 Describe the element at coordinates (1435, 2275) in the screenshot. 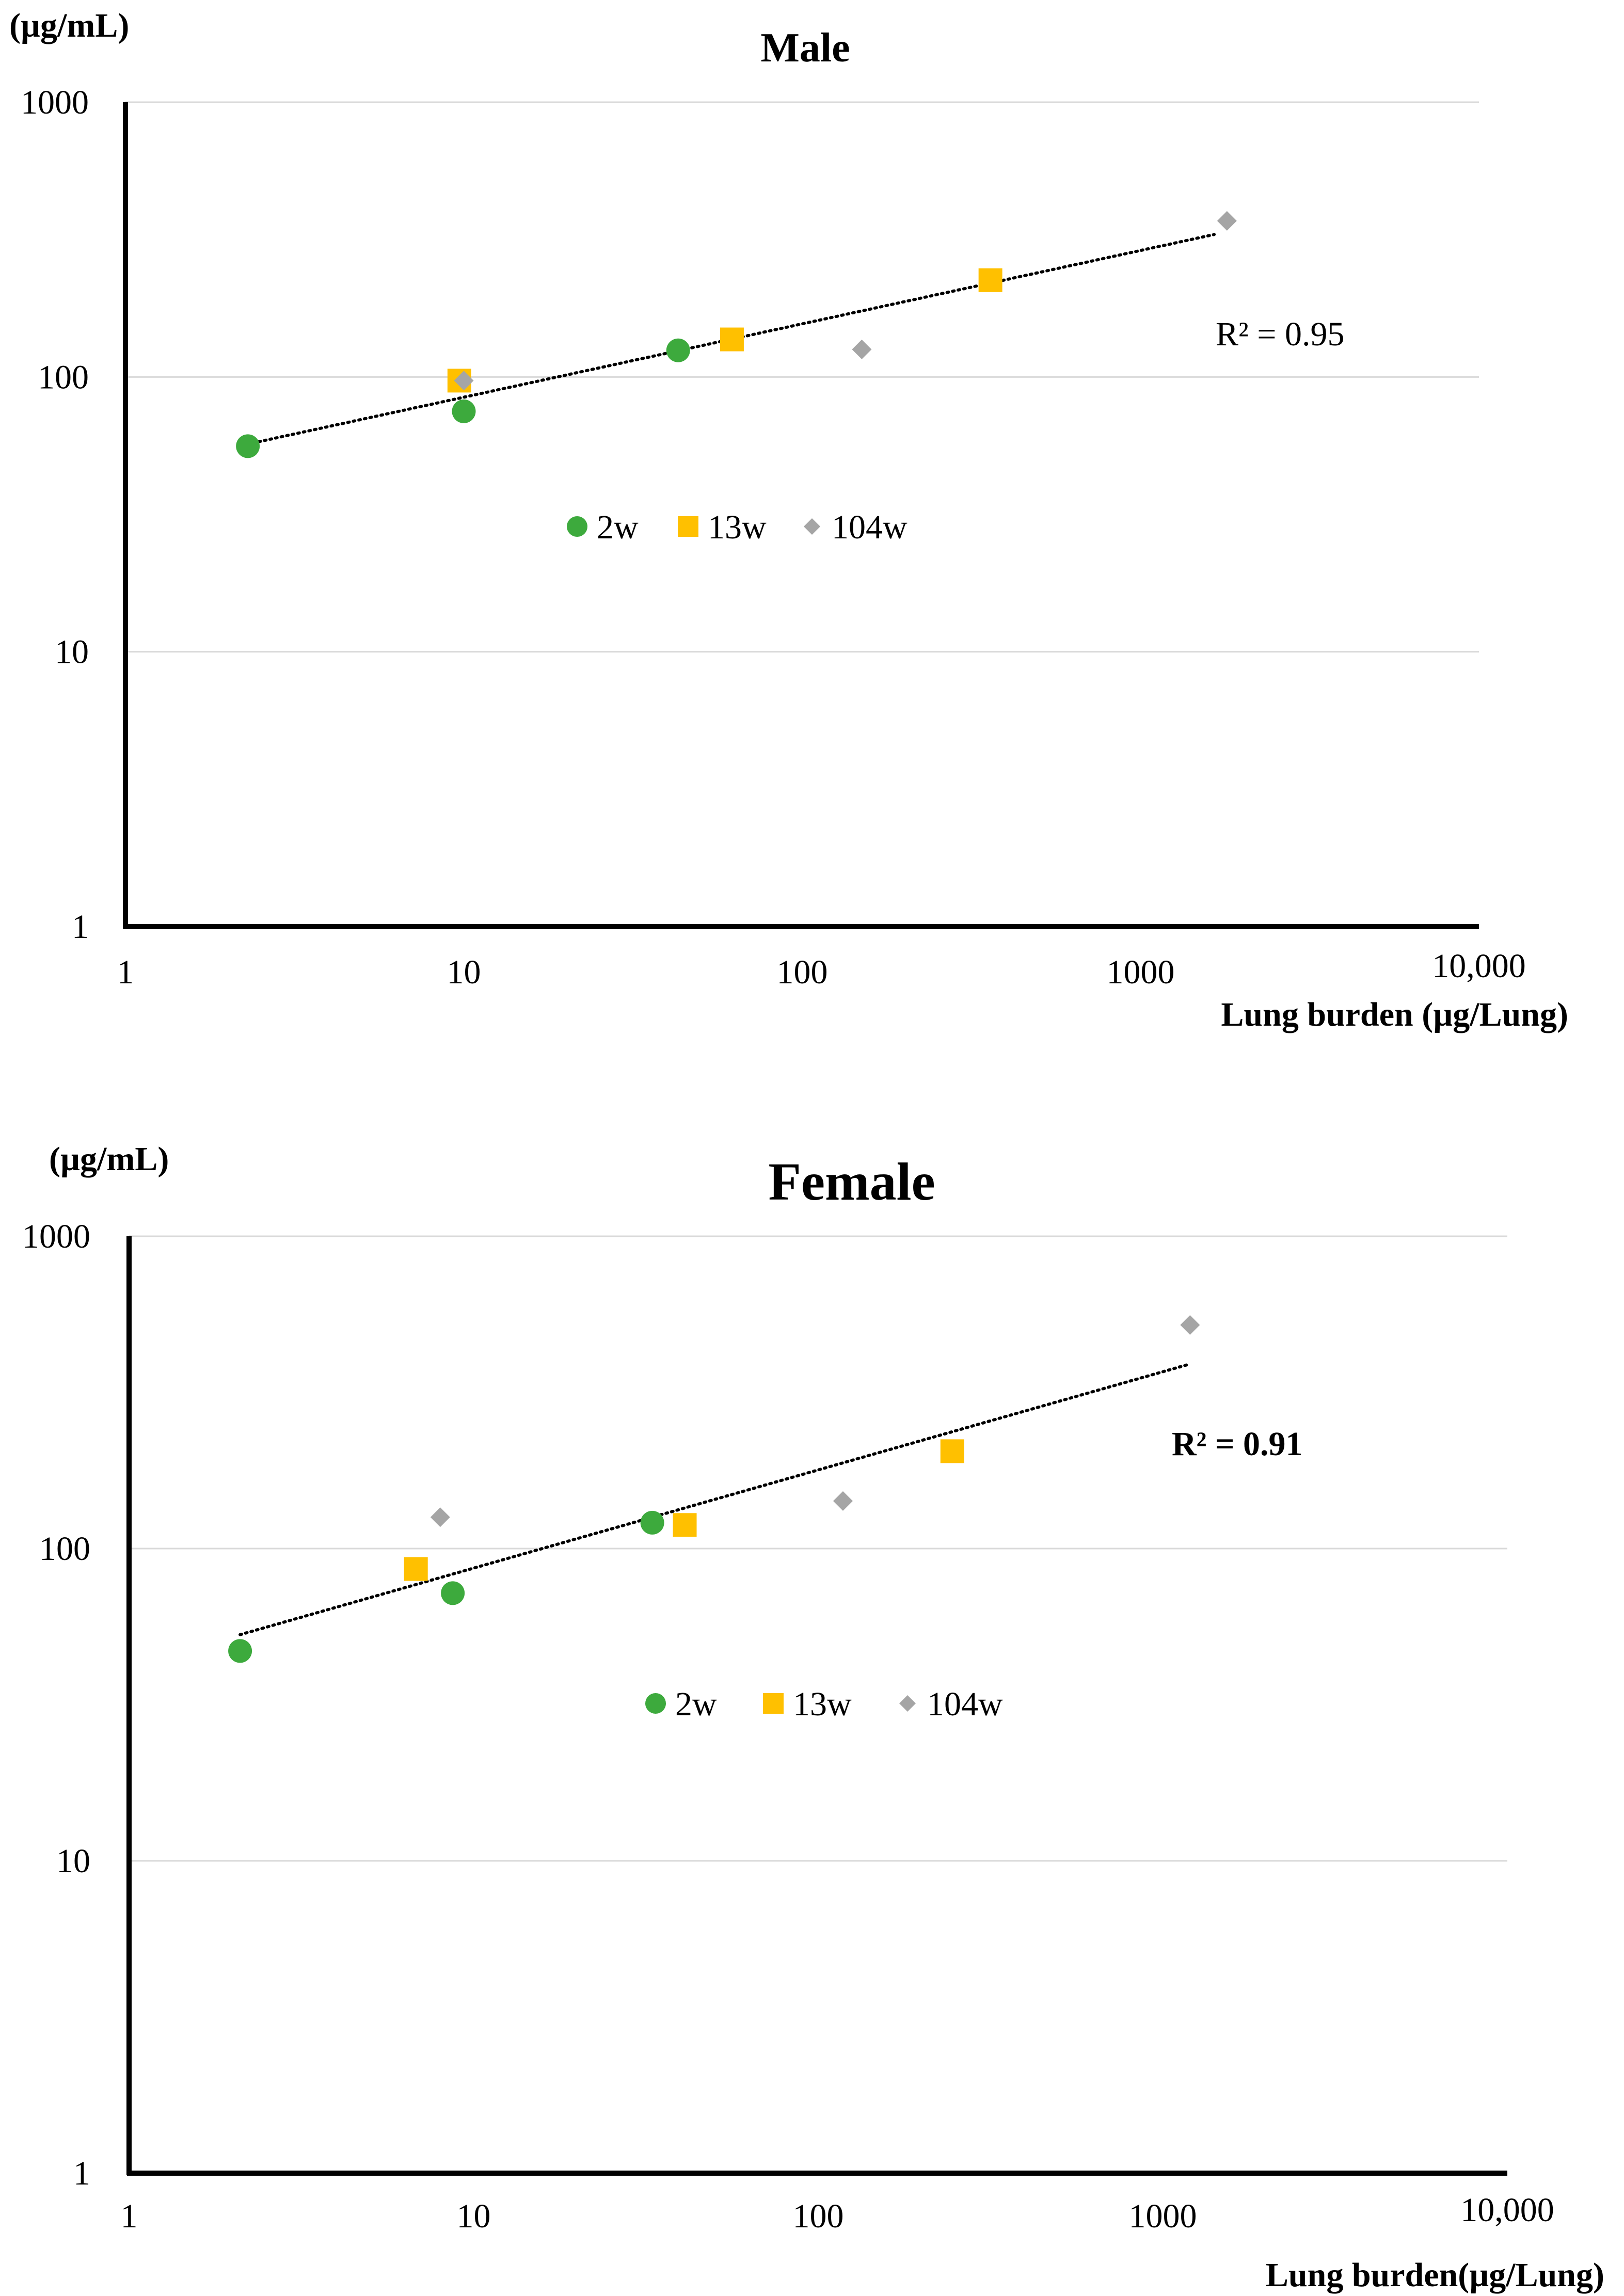

I see `x-axis-label: Lung burden(µg/Lung)` at that location.